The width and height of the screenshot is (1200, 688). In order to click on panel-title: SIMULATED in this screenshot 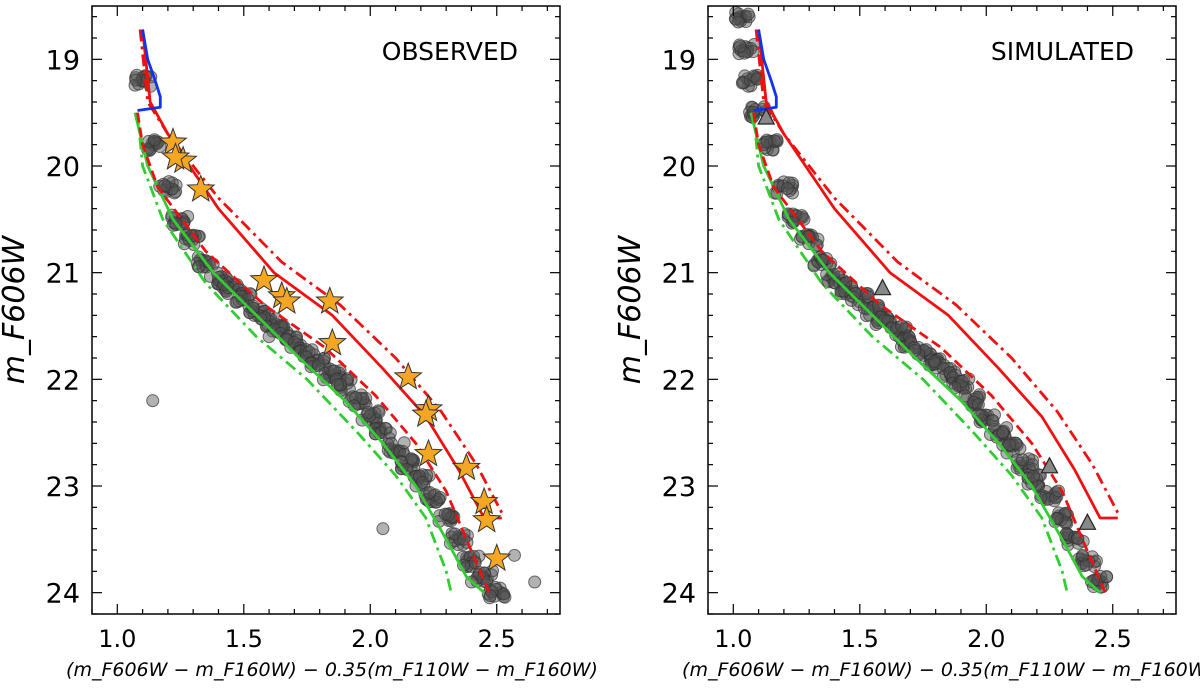, I will do `click(1062, 51)`.